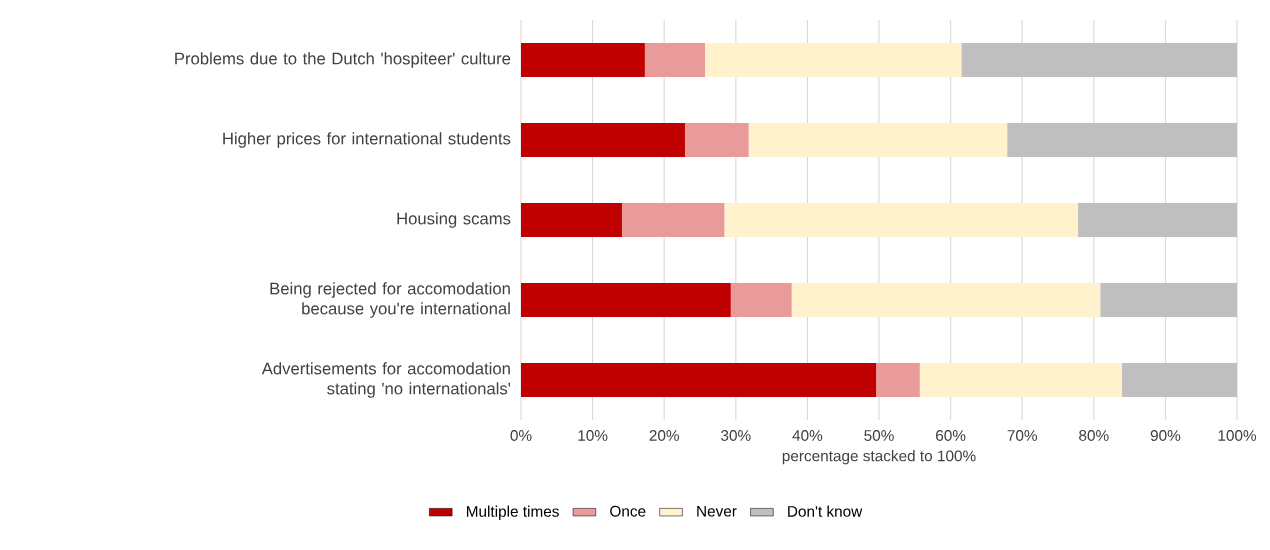 This screenshot has height=550, width=1270. What do you see at coordinates (717, 511) in the screenshot?
I see `legend-label: Never` at bounding box center [717, 511].